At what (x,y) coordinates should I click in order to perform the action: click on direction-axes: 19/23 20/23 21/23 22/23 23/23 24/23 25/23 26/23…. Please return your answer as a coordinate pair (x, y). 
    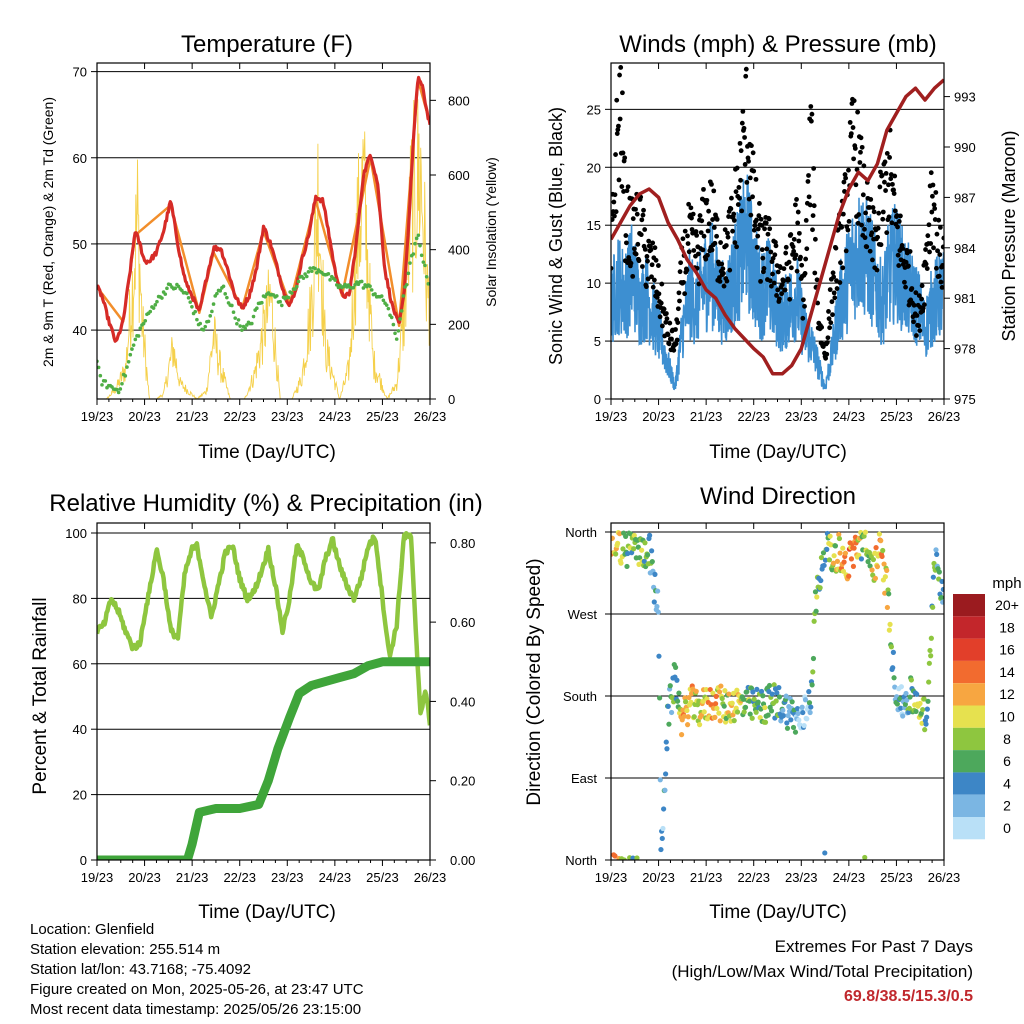
    Looking at the image, I should click on (761, 704).